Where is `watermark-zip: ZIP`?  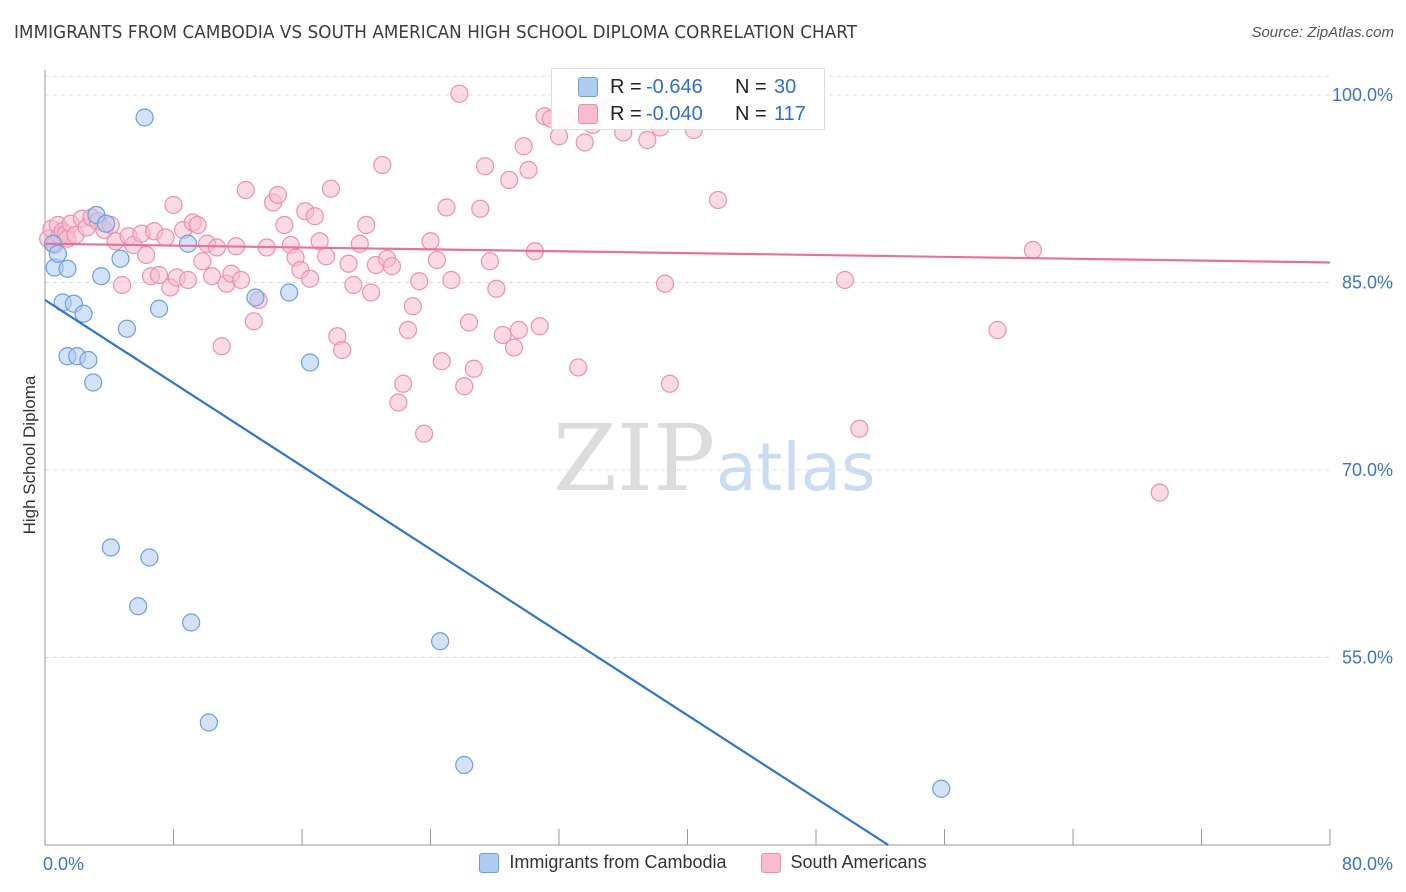 watermark-zip: ZIP is located at coordinates (634, 458).